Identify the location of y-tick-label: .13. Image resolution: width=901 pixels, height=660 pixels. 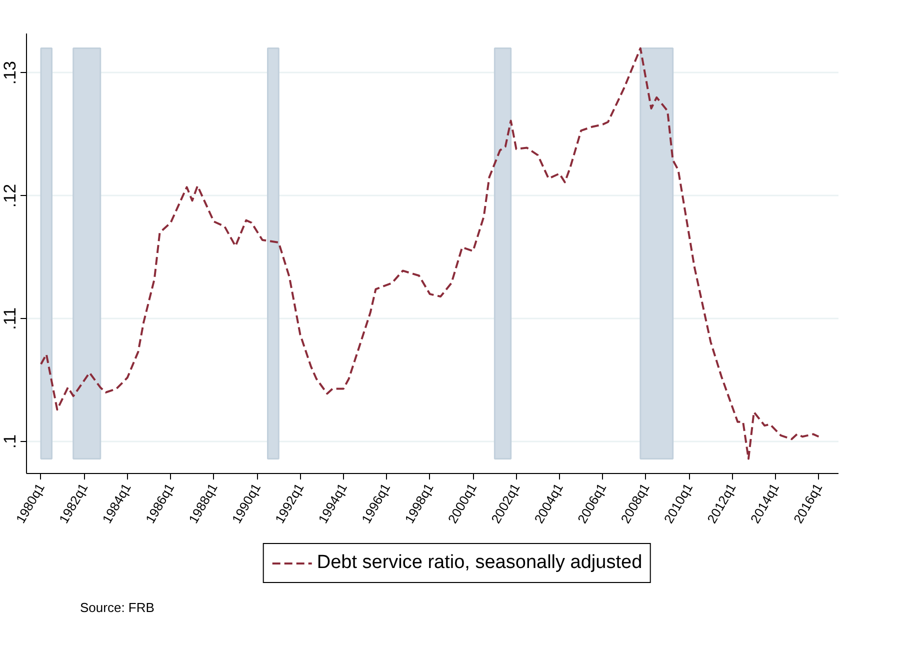
(10, 73).